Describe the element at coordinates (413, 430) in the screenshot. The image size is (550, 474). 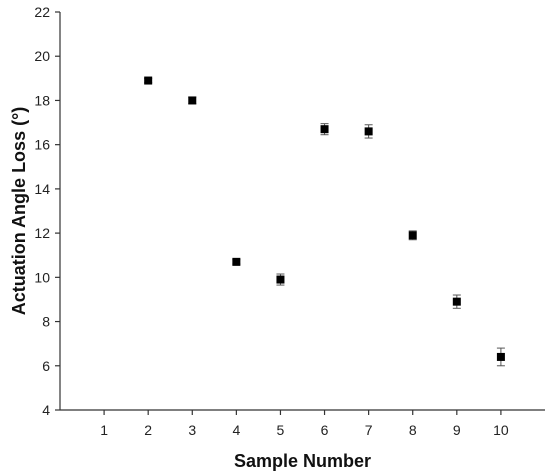
I see `x-tick-label: 8` at that location.